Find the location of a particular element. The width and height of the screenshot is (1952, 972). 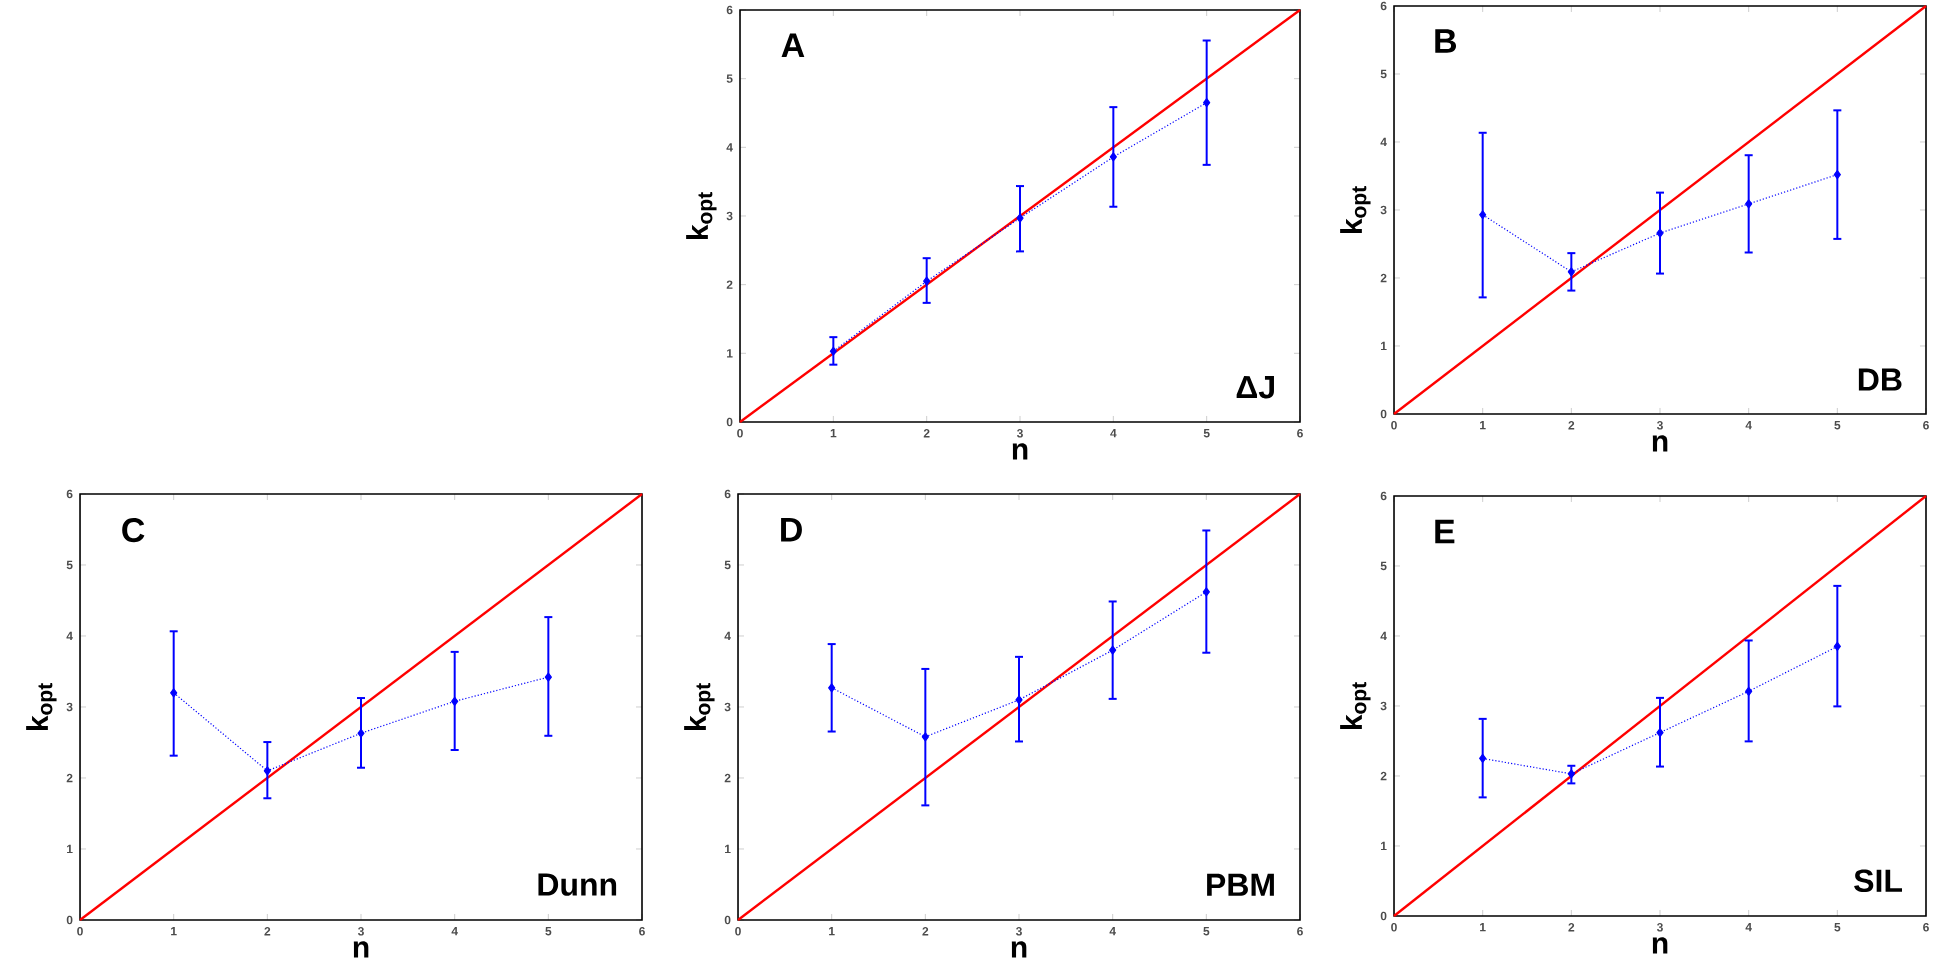

text: D is located at coordinates (791, 530).